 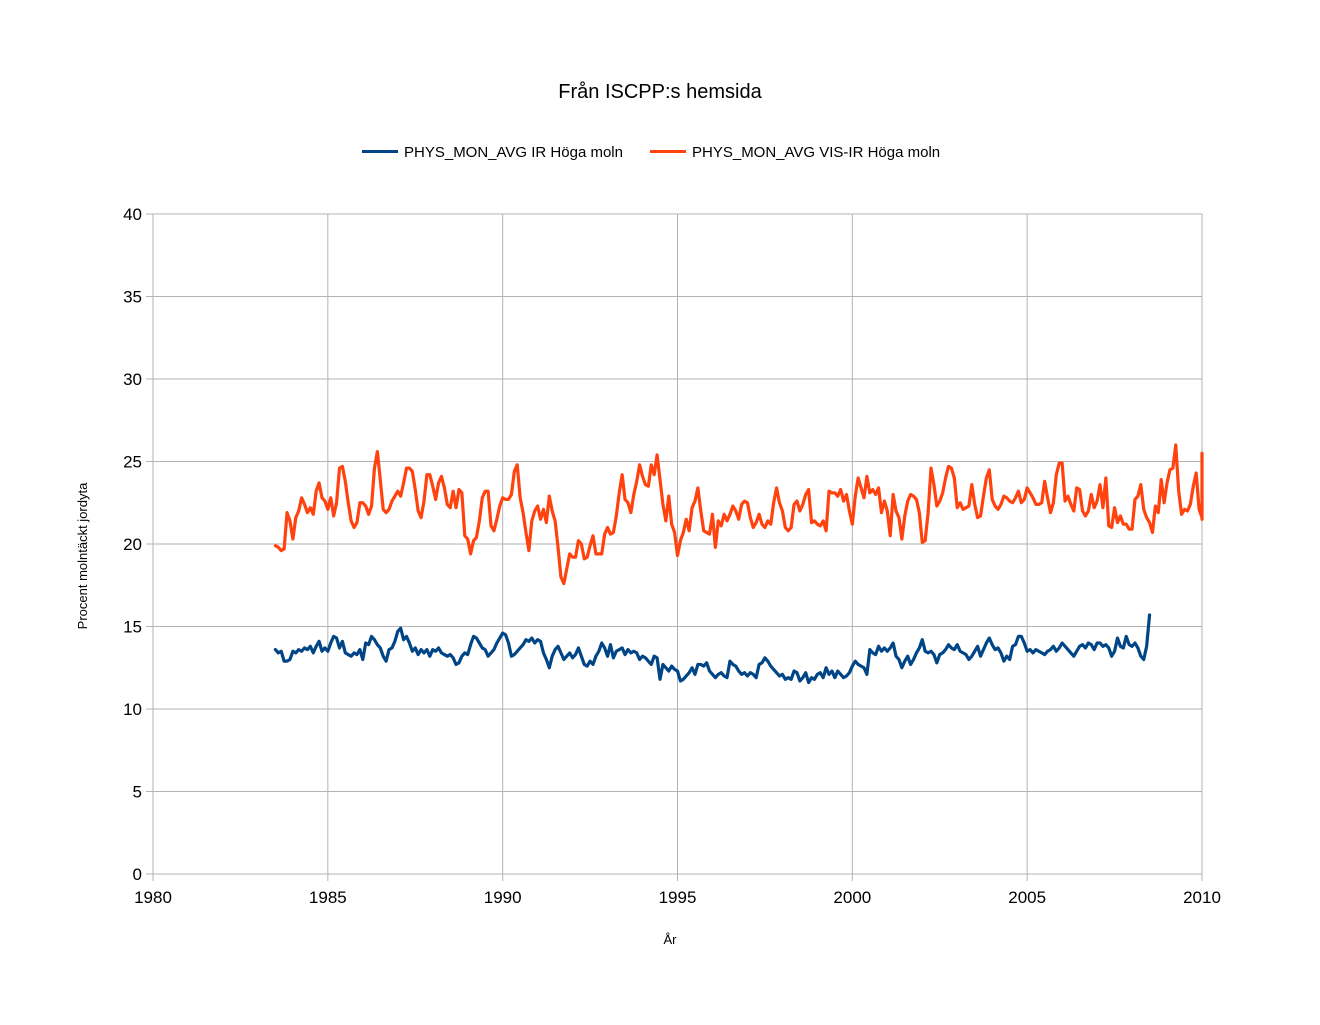 I want to click on series-line-vis-ir, so click(x=738, y=514).